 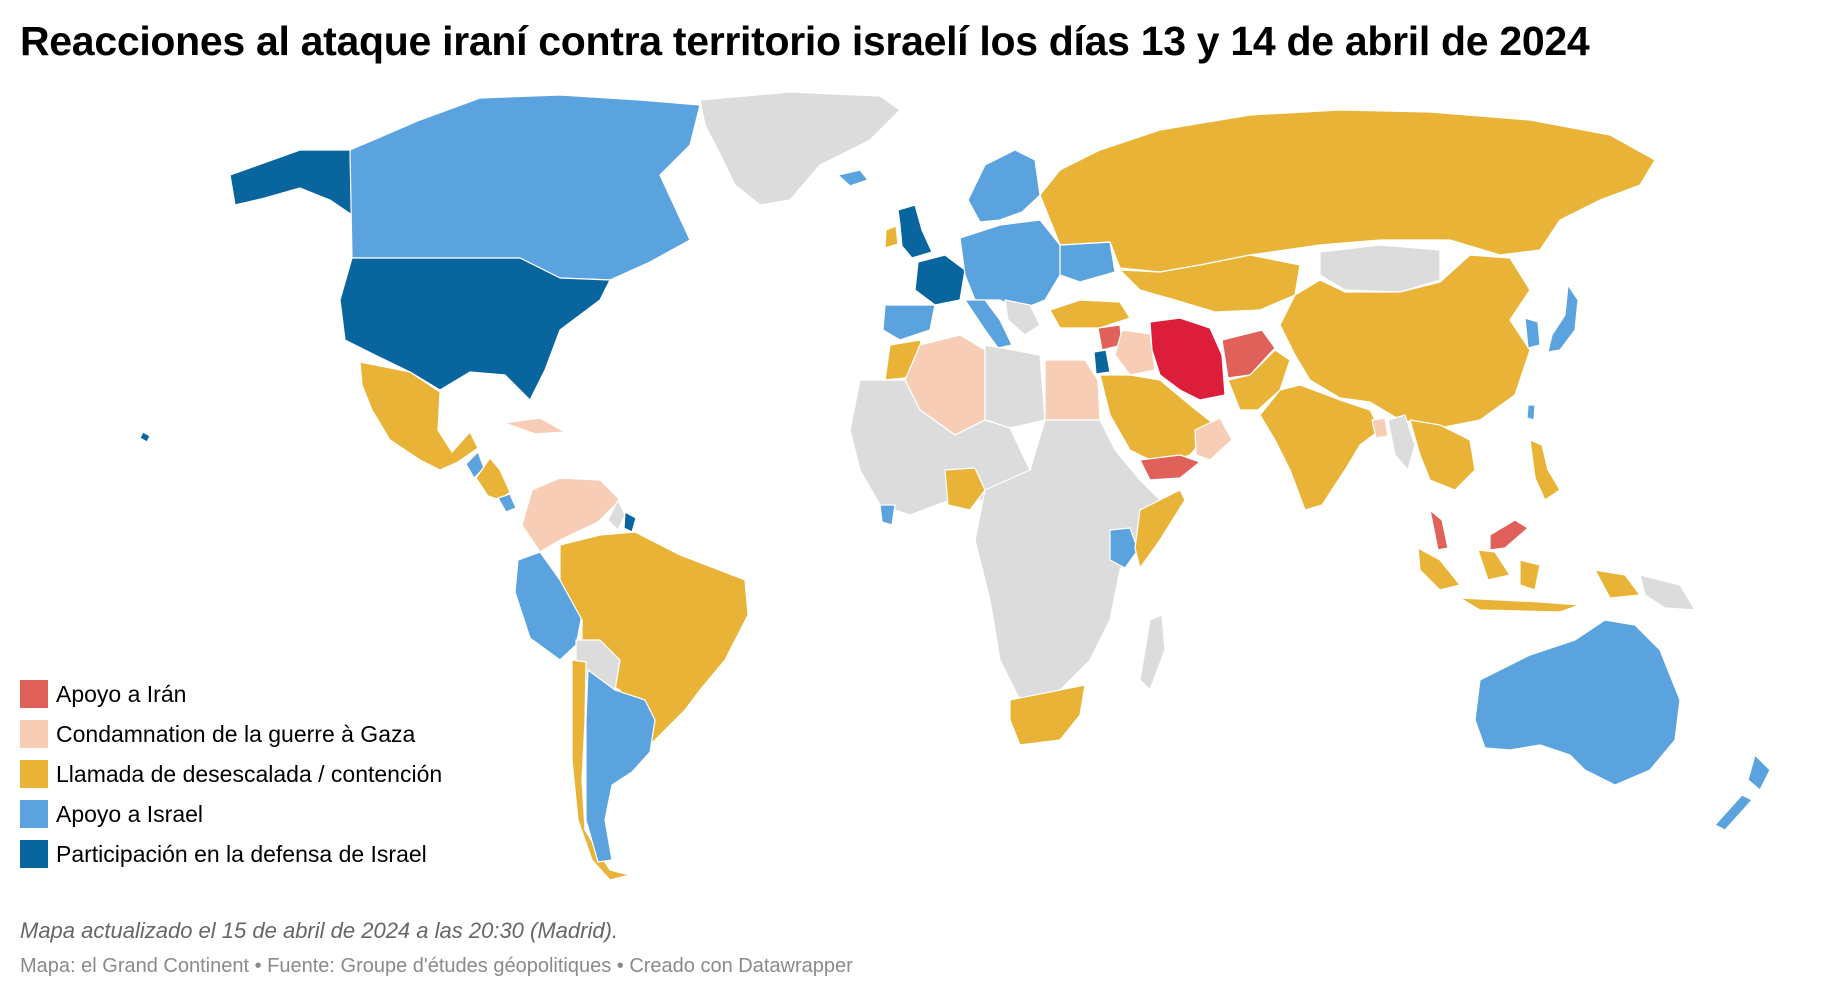 What do you see at coordinates (800, 148) in the screenshot?
I see `country-greenland` at bounding box center [800, 148].